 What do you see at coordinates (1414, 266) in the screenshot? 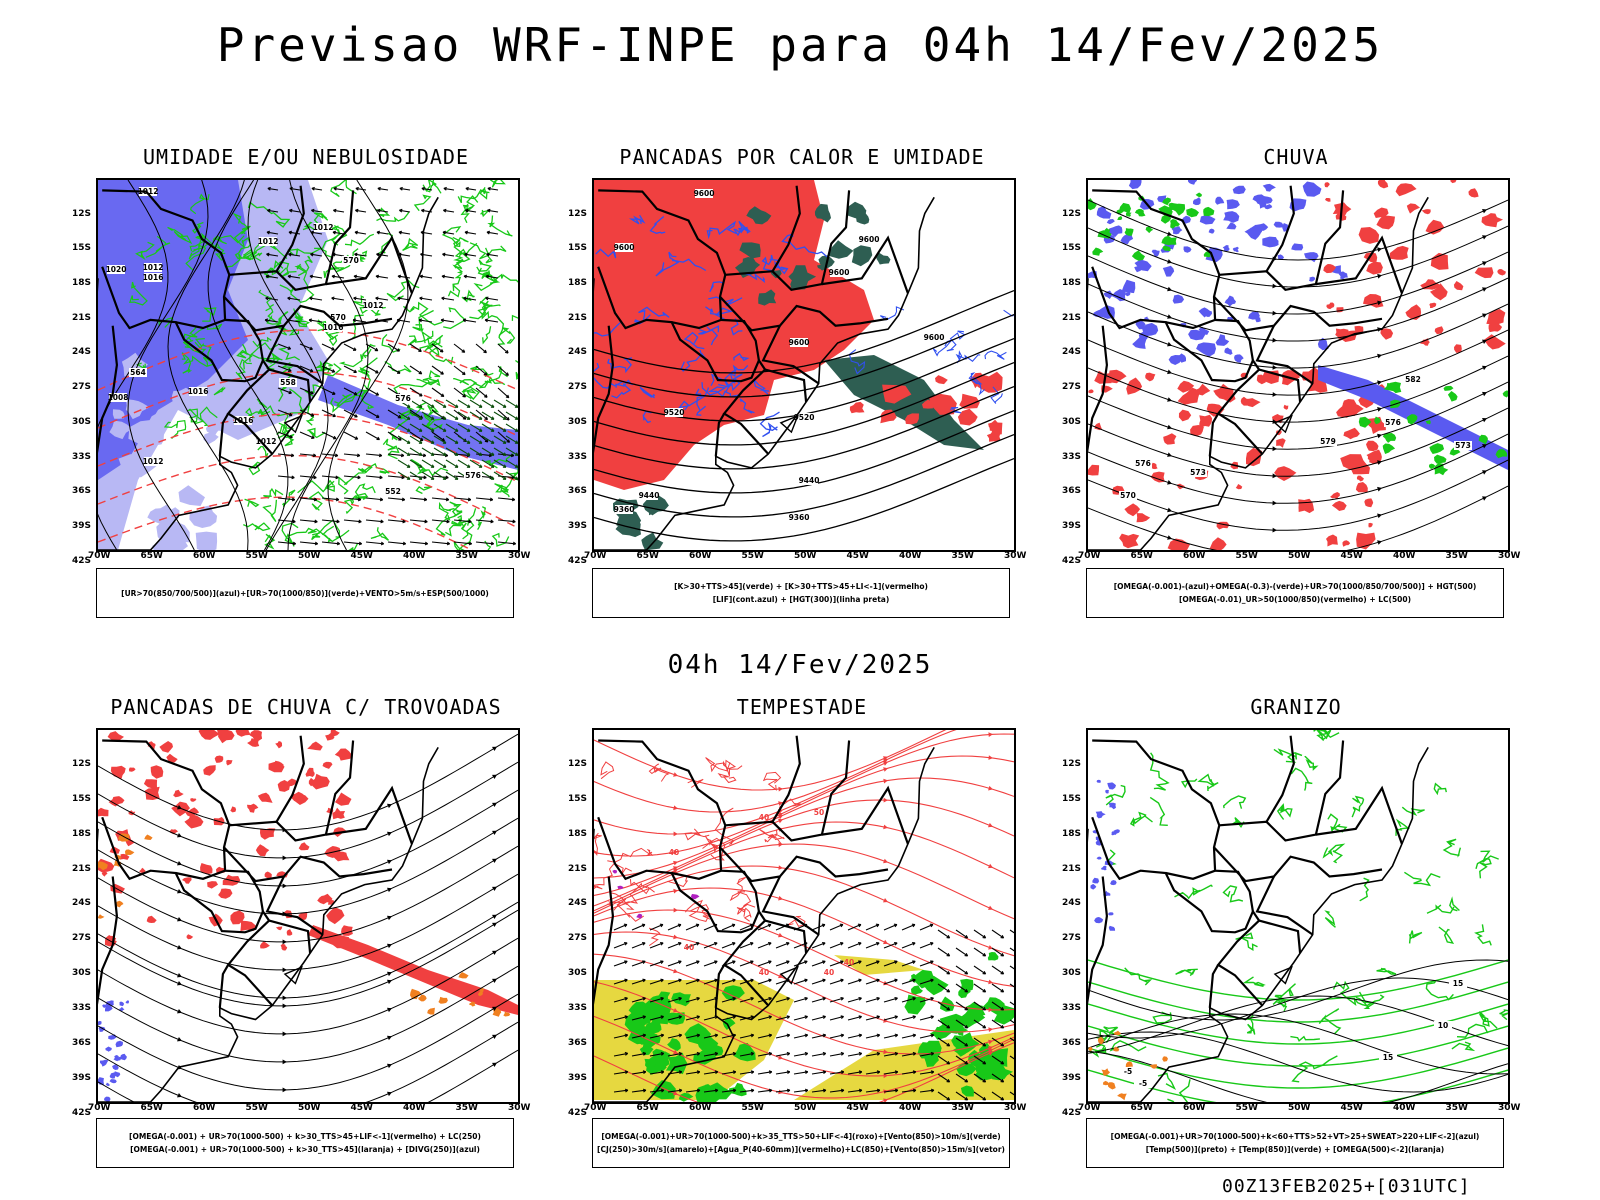
I see `rain-red-blobs-north` at bounding box center [1414, 266].